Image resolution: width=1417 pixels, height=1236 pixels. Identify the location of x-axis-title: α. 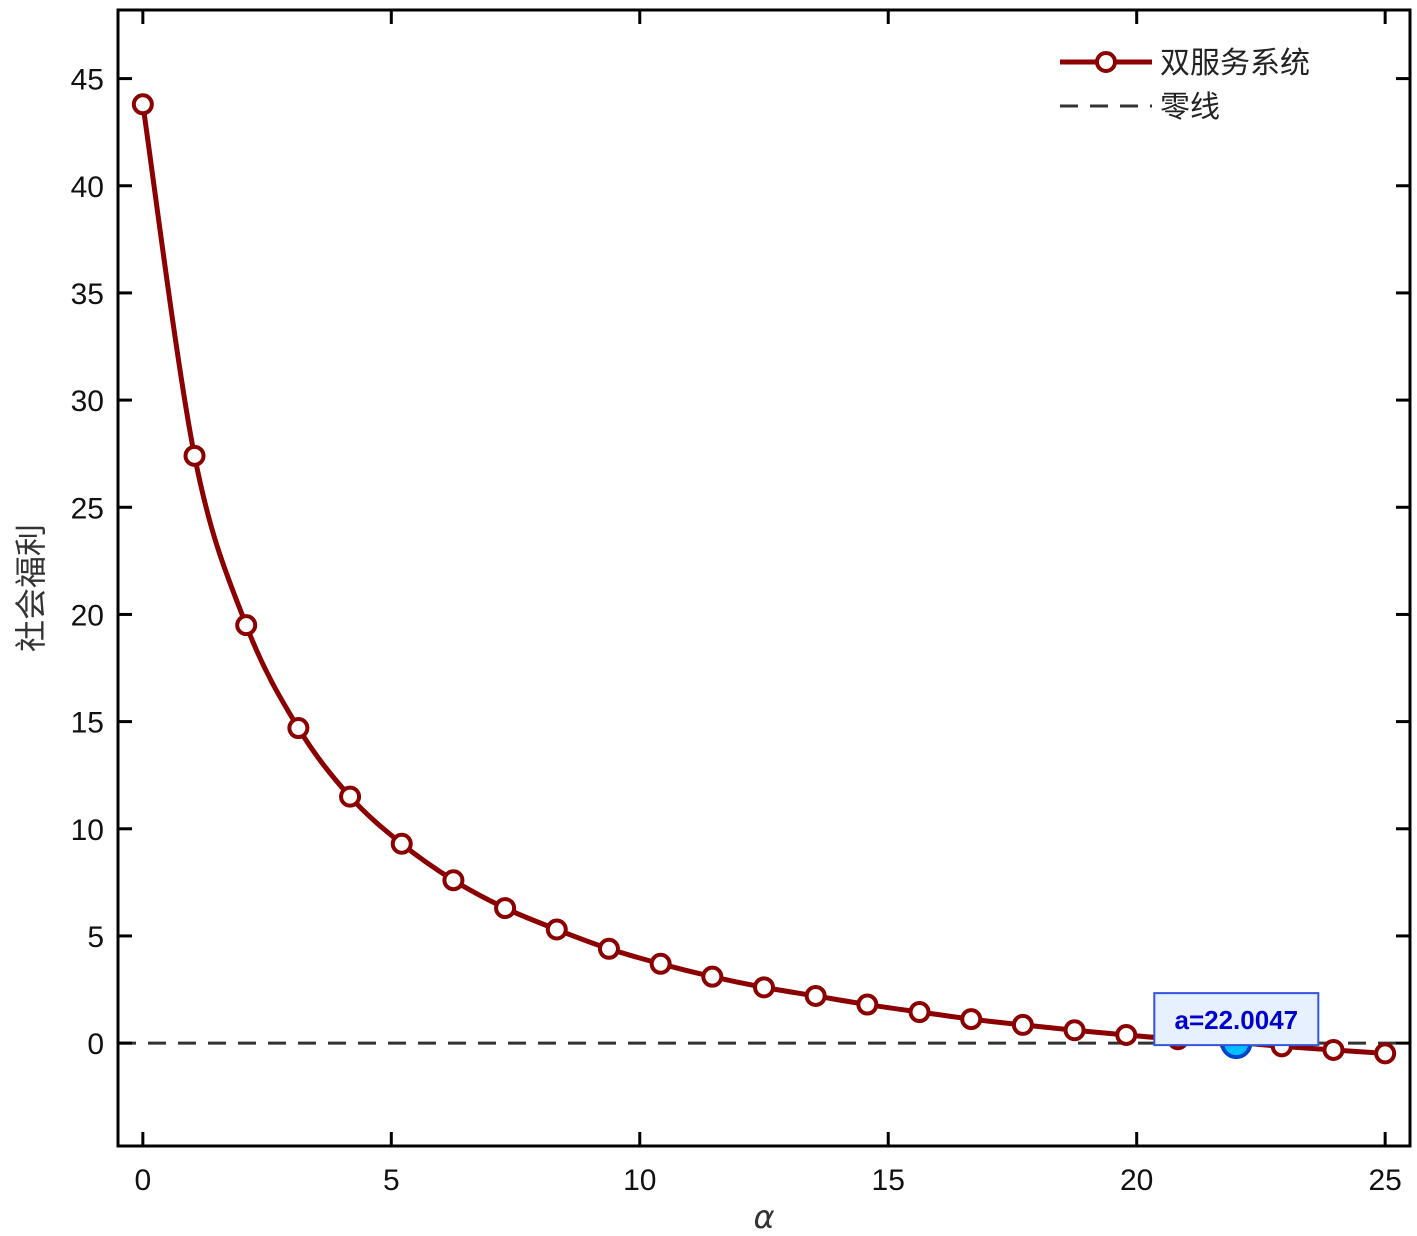
(763, 1217).